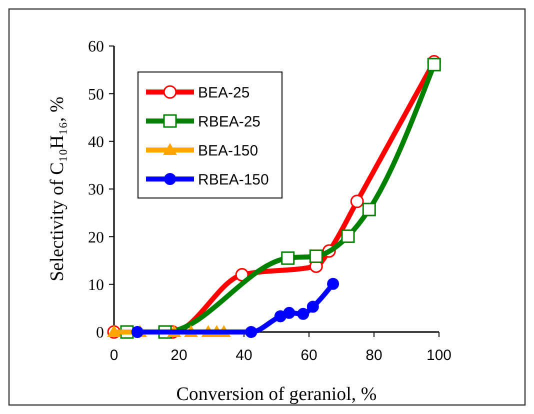 The width and height of the screenshot is (534, 414). Describe the element at coordinates (276, 394) in the screenshot. I see `x-axis-title: Conversion of geraniol, %` at that location.